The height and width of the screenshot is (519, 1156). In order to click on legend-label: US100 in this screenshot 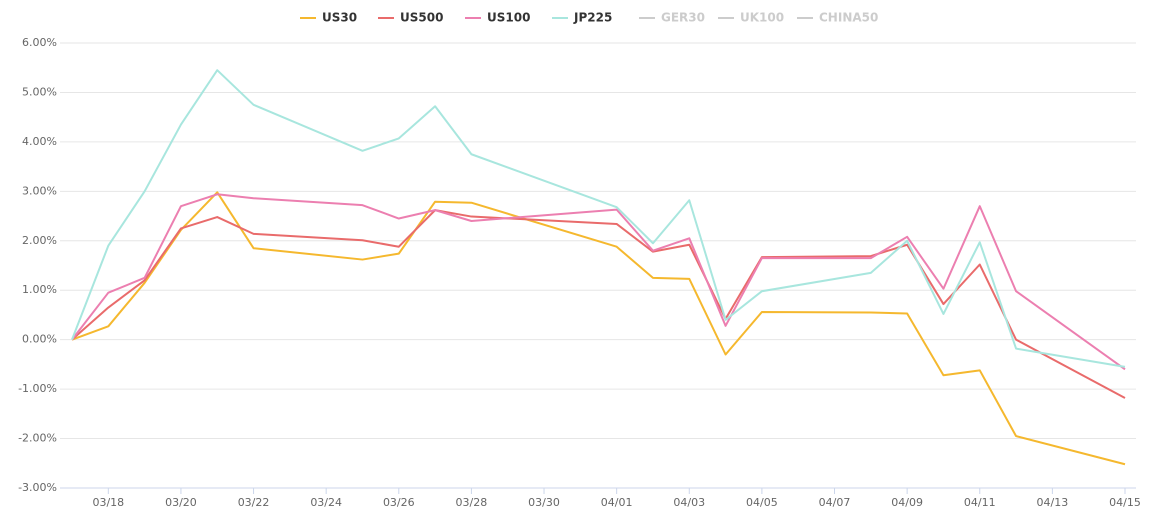, I will do `click(508, 18)`.